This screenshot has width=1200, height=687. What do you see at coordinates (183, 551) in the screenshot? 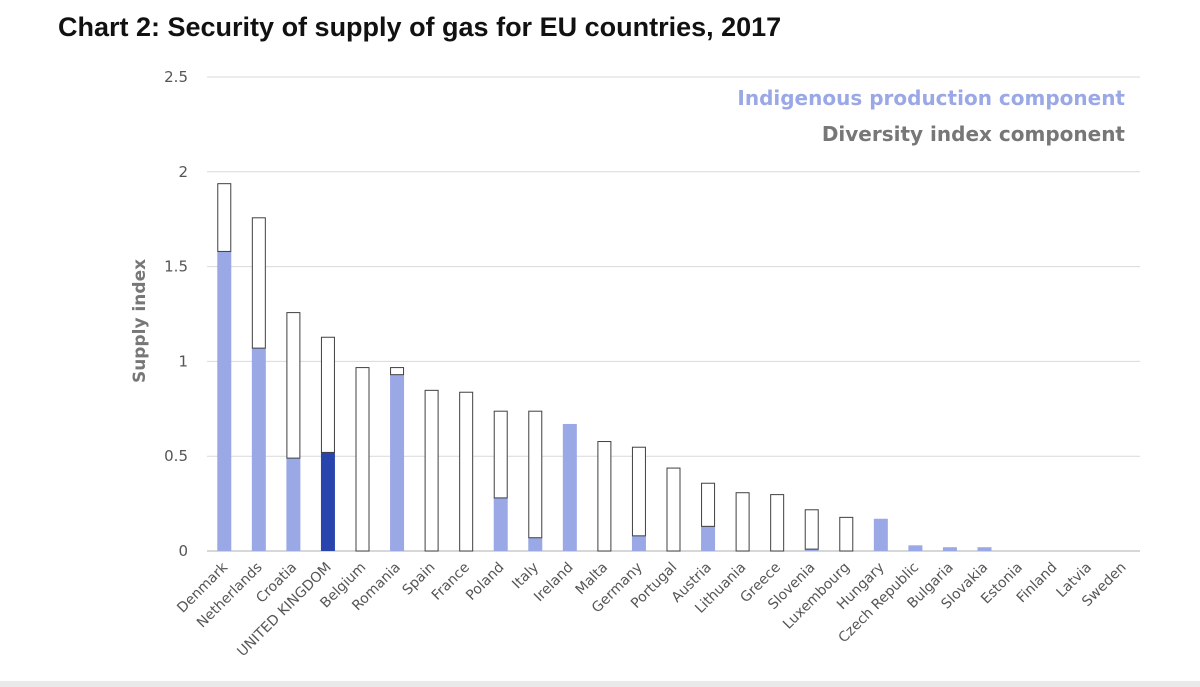
I see `y-tick-label: 0` at bounding box center [183, 551].